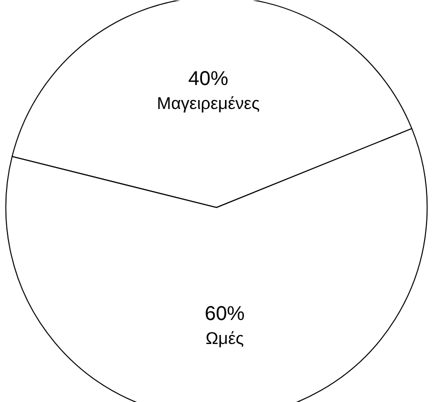  Describe the element at coordinates (224, 313) in the screenshot. I see `data-label: 60%` at that location.